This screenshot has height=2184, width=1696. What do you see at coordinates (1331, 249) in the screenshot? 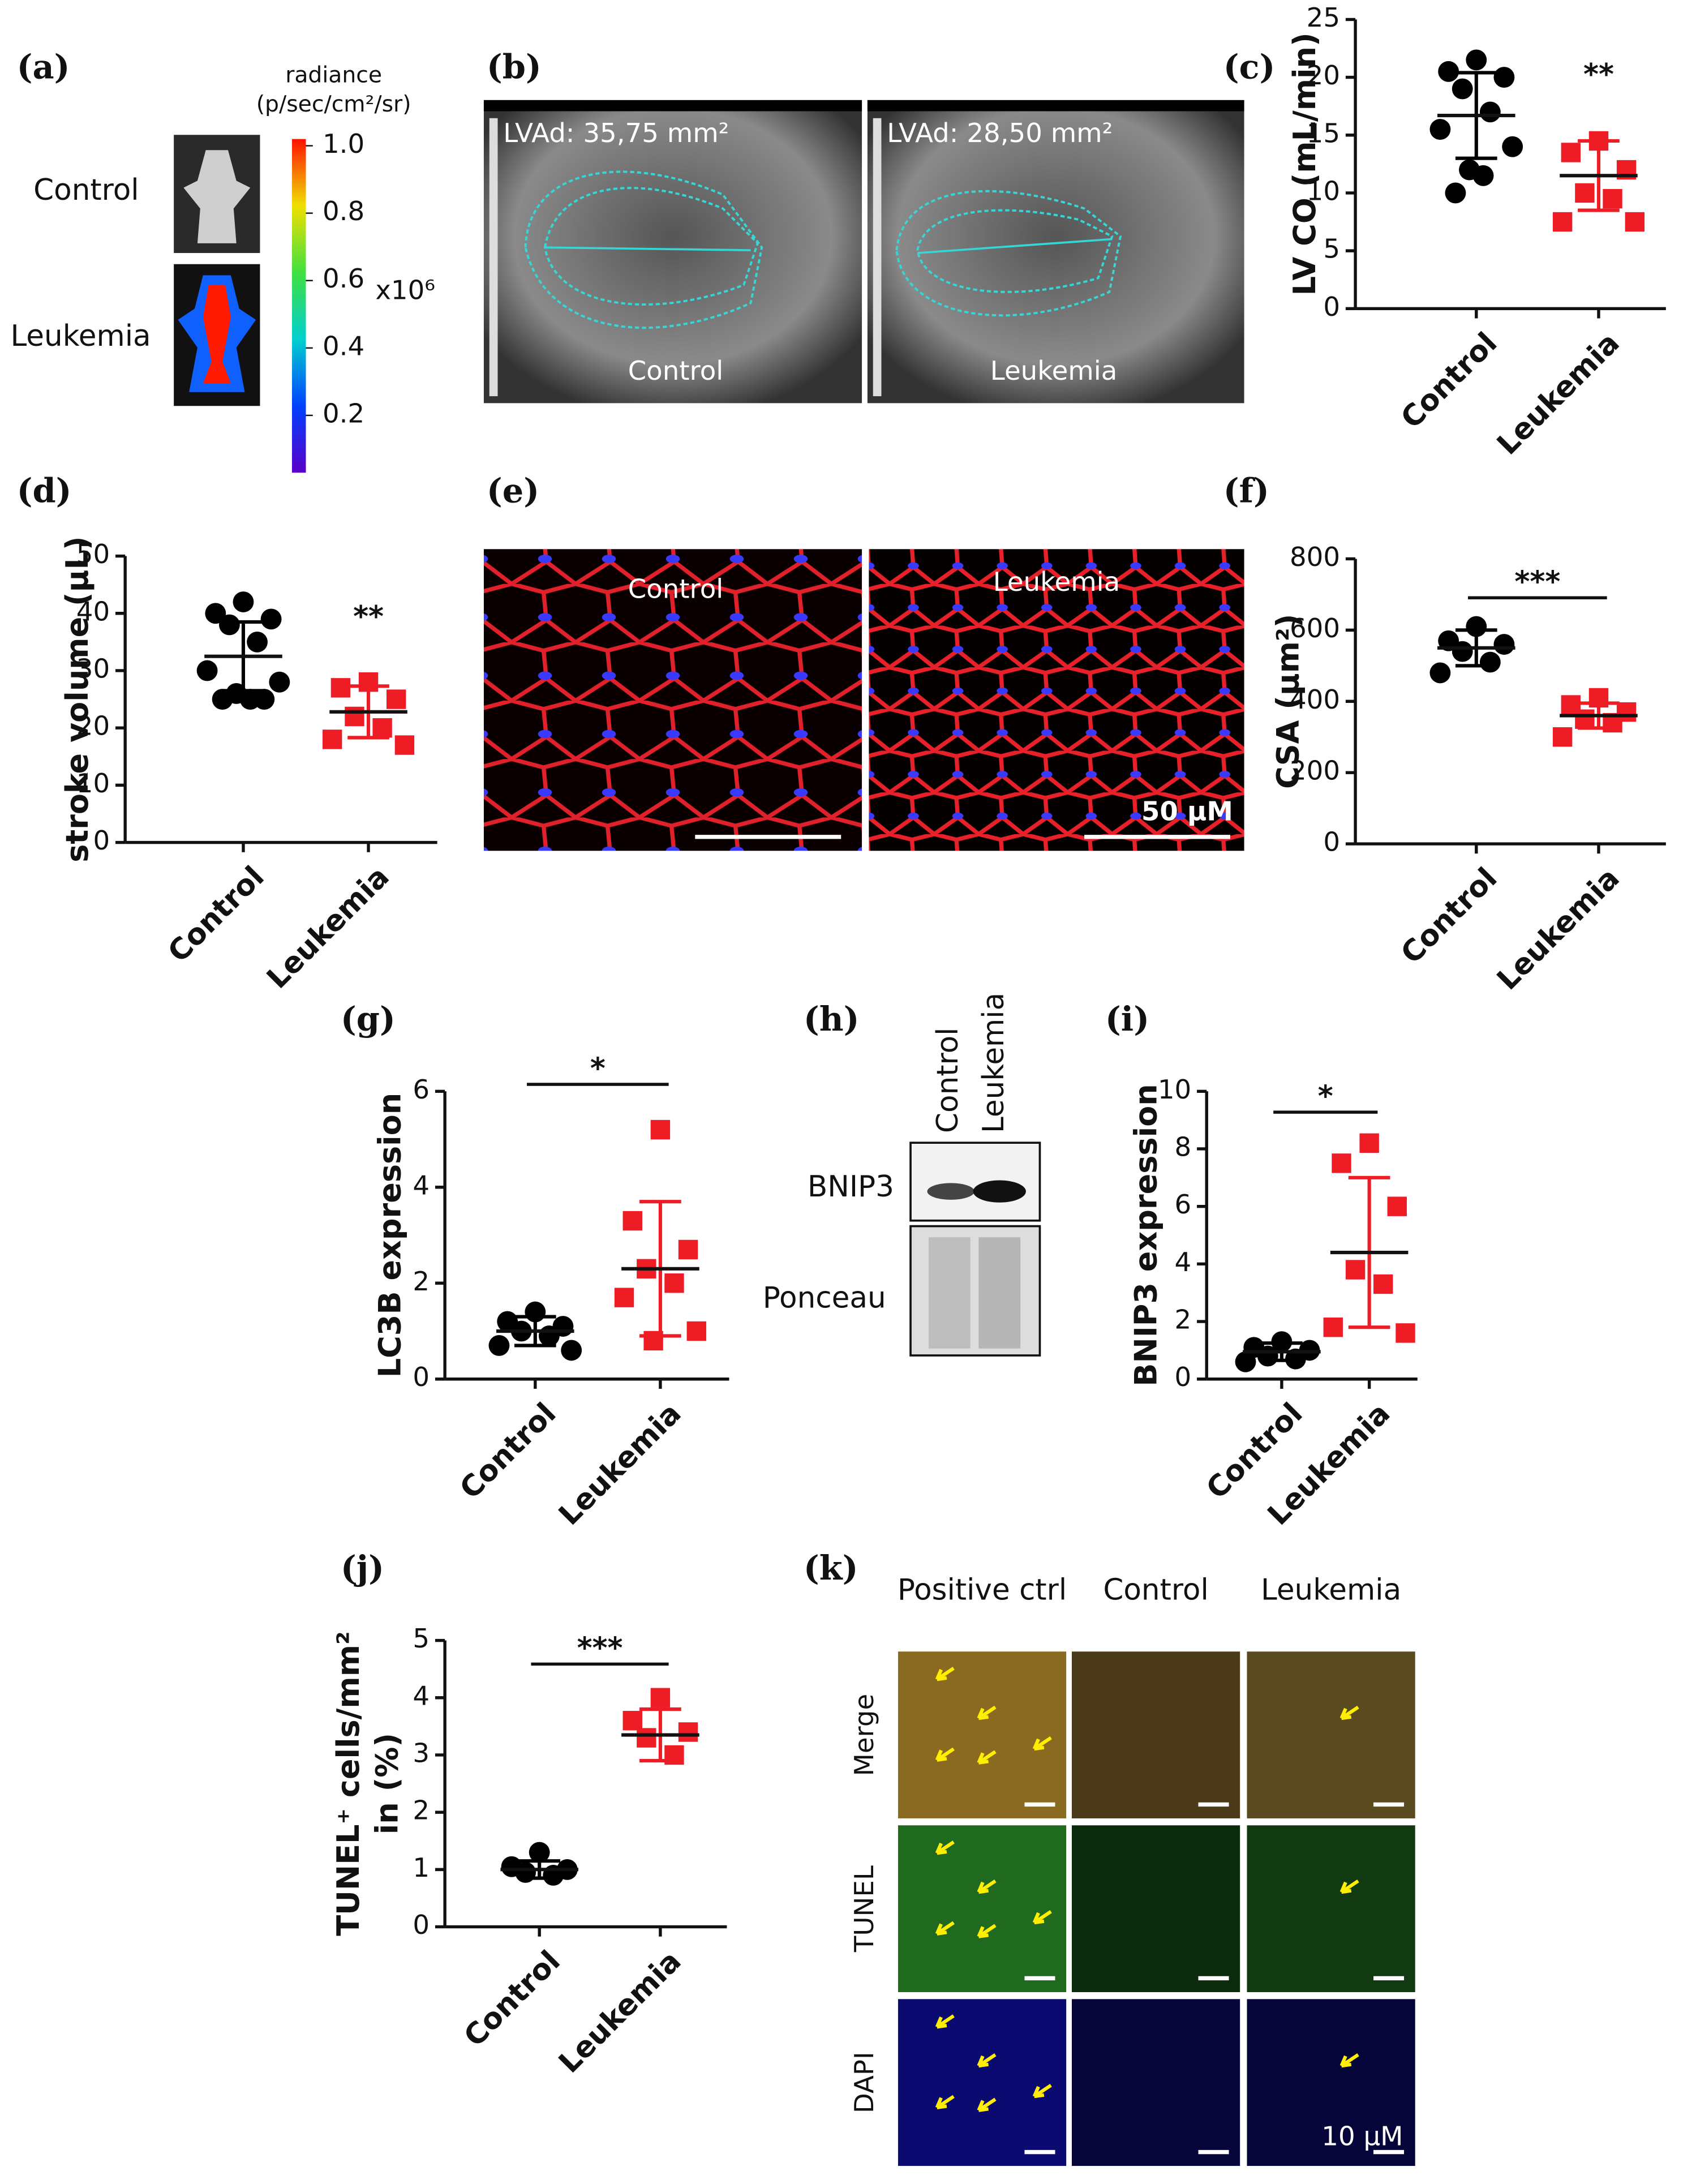
I see `y-tick-label: 5` at bounding box center [1331, 249].